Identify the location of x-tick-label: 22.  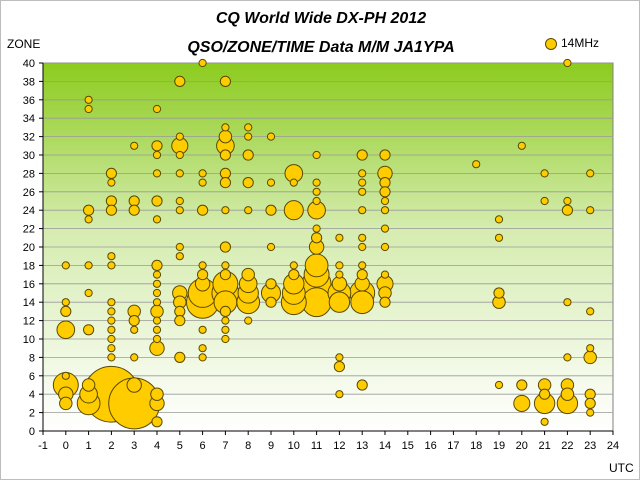
(567, 446).